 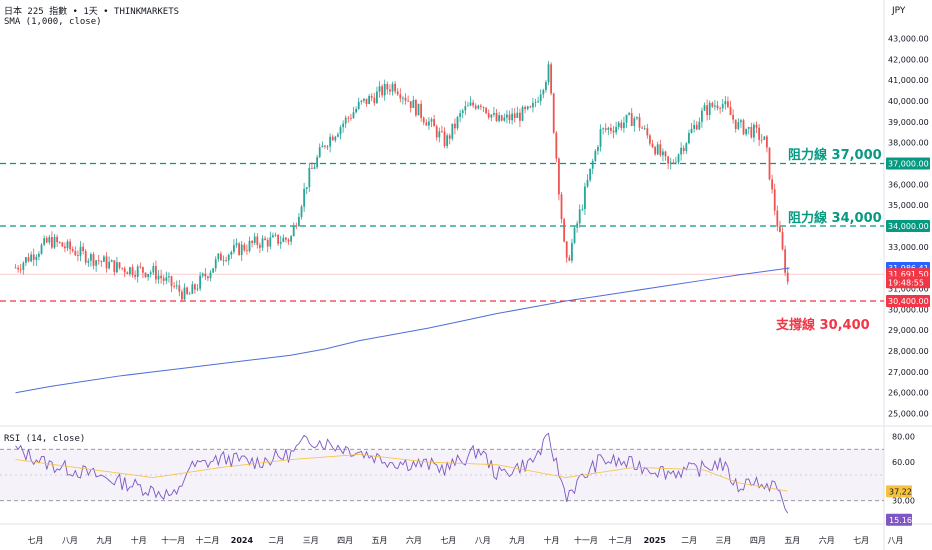 What do you see at coordinates (900, 520) in the screenshot?
I see `rsi-value-tag-text: 15.16` at bounding box center [900, 520].